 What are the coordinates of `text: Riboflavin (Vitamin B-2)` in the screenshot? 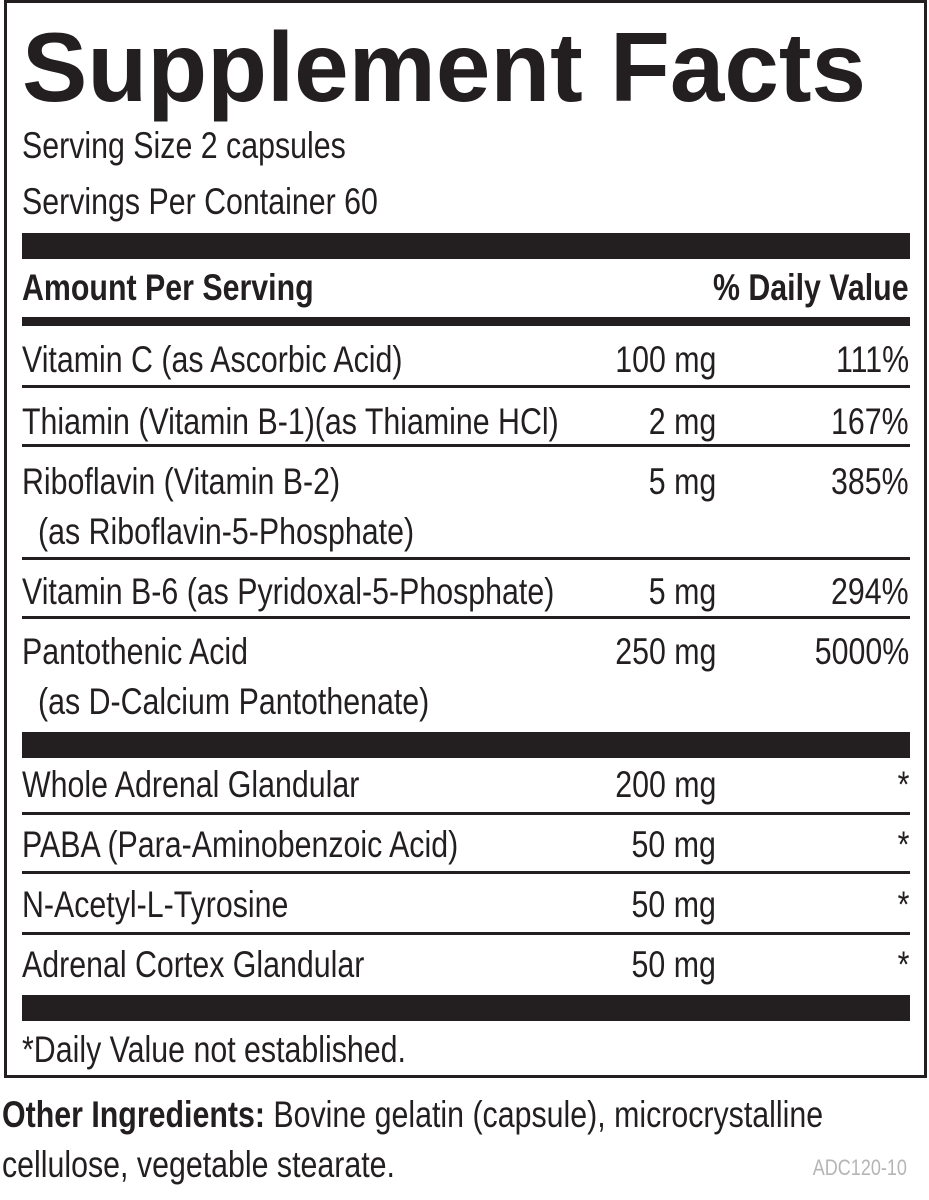 It's located at (181, 481).